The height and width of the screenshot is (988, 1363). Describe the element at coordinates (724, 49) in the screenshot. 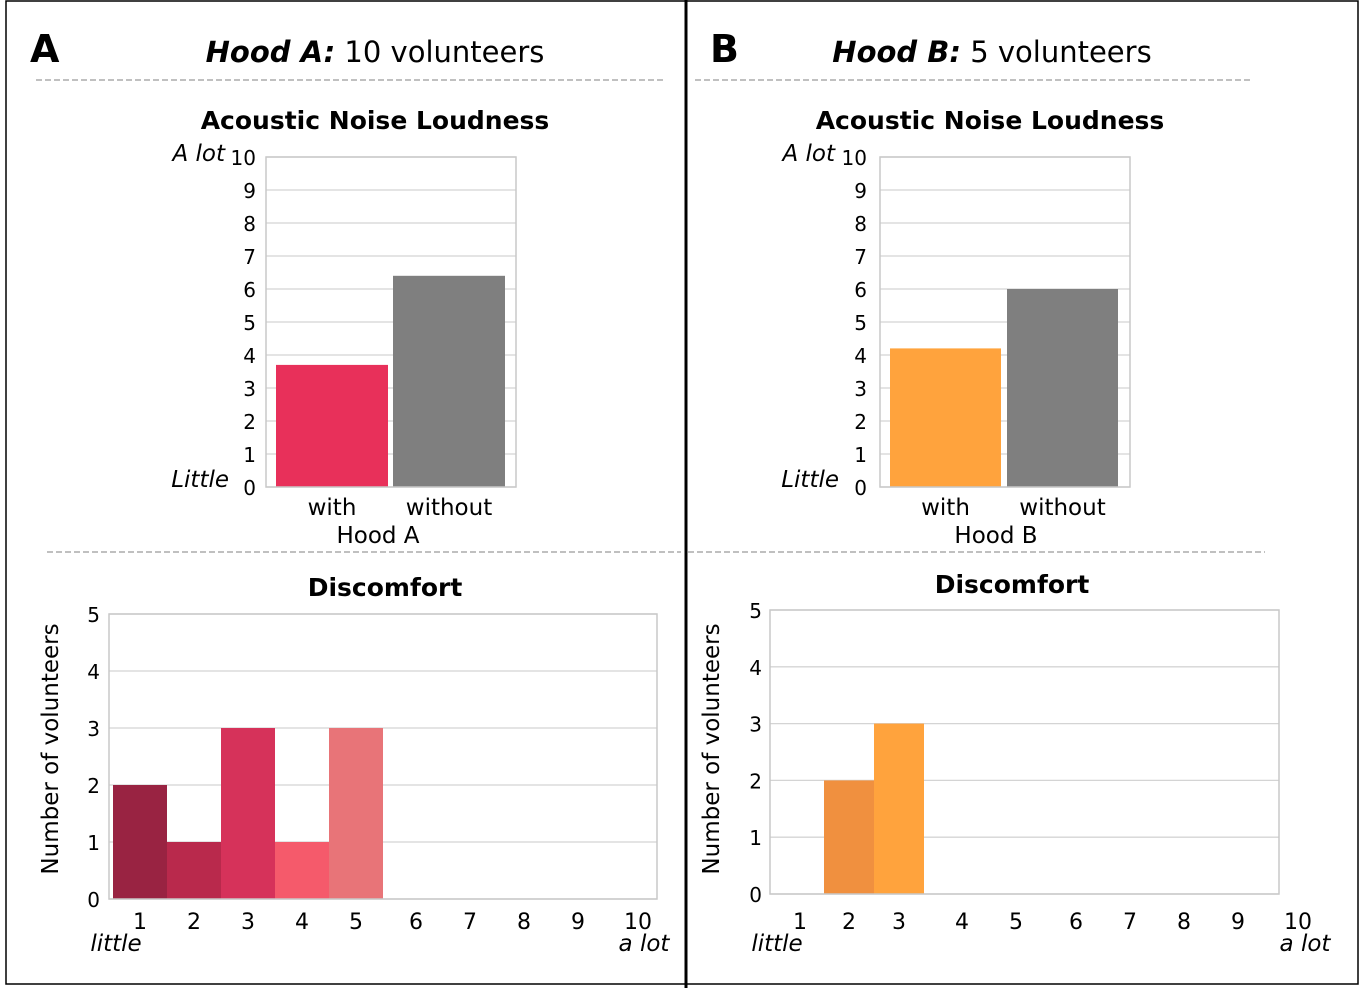

I see `panel-letter: B` at that location.